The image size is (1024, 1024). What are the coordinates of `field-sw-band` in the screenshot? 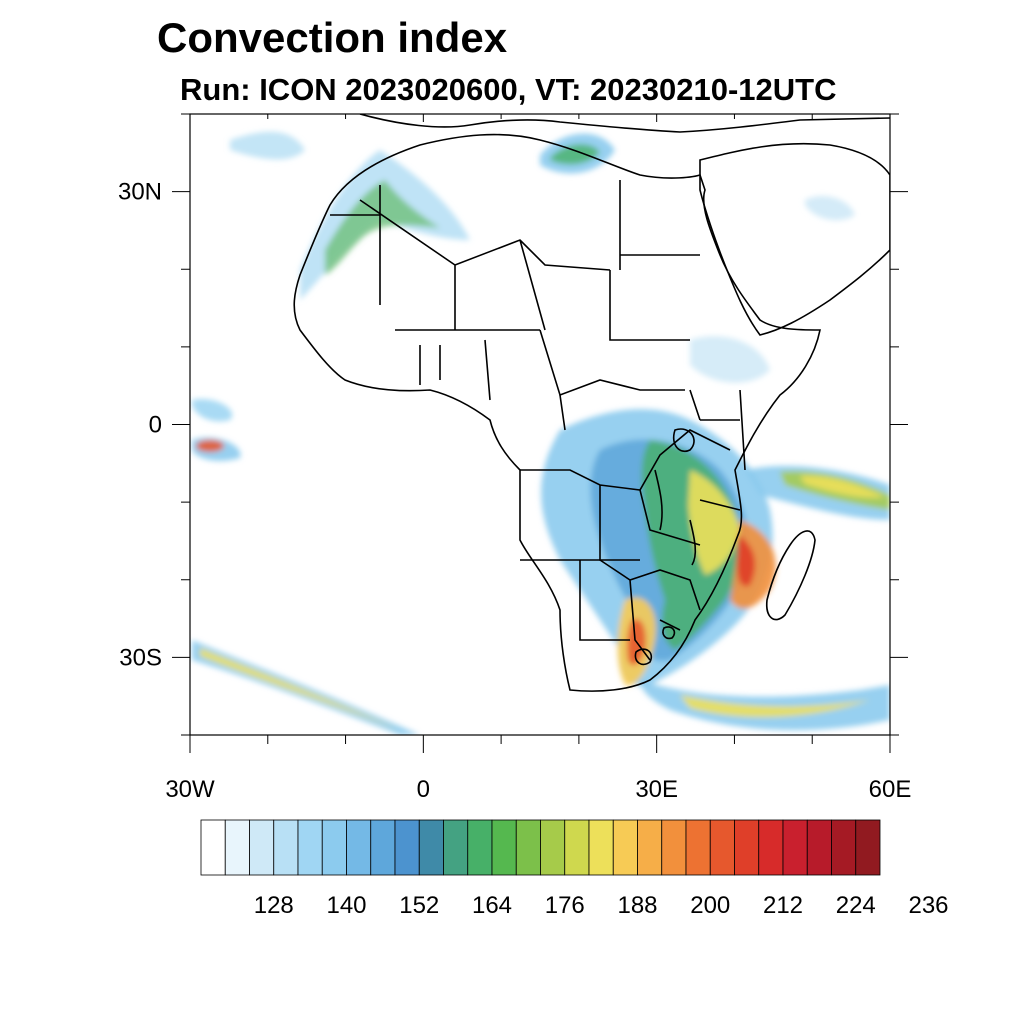 It's located at (306, 687).